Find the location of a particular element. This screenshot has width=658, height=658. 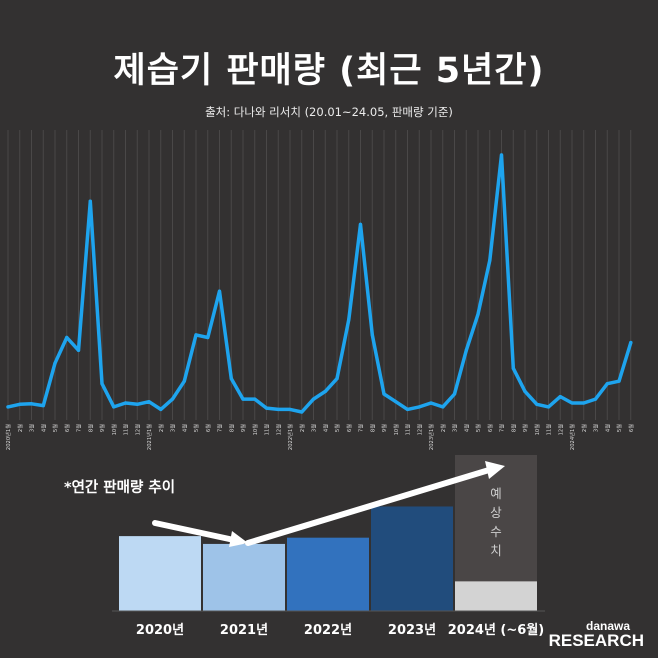

trend-arrow-head is located at coordinates (238, 539).